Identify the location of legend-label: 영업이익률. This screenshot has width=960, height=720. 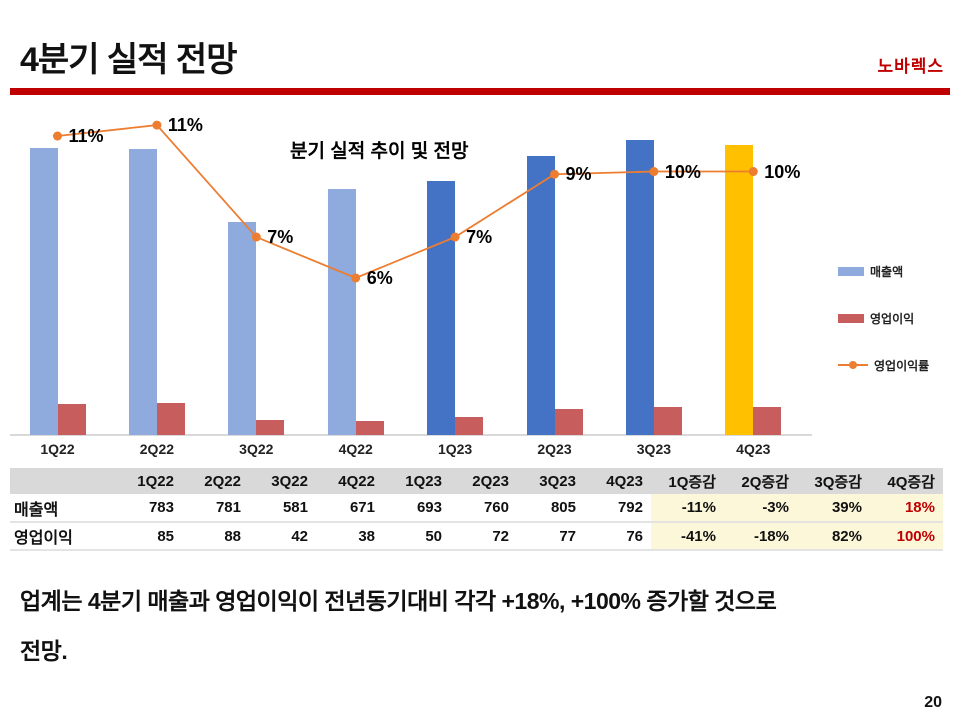
(902, 365).